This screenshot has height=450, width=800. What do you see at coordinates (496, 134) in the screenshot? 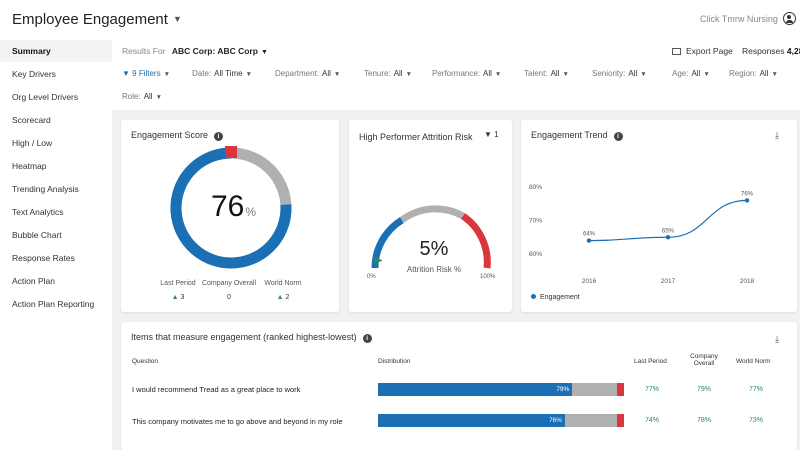
I see `filter-count: 1` at bounding box center [496, 134].